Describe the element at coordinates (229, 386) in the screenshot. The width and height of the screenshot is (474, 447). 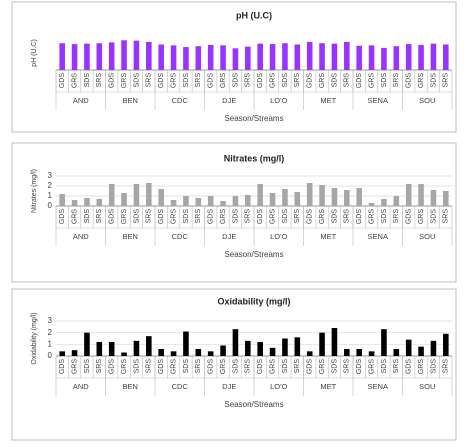
I see `group-label: DJE` at that location.